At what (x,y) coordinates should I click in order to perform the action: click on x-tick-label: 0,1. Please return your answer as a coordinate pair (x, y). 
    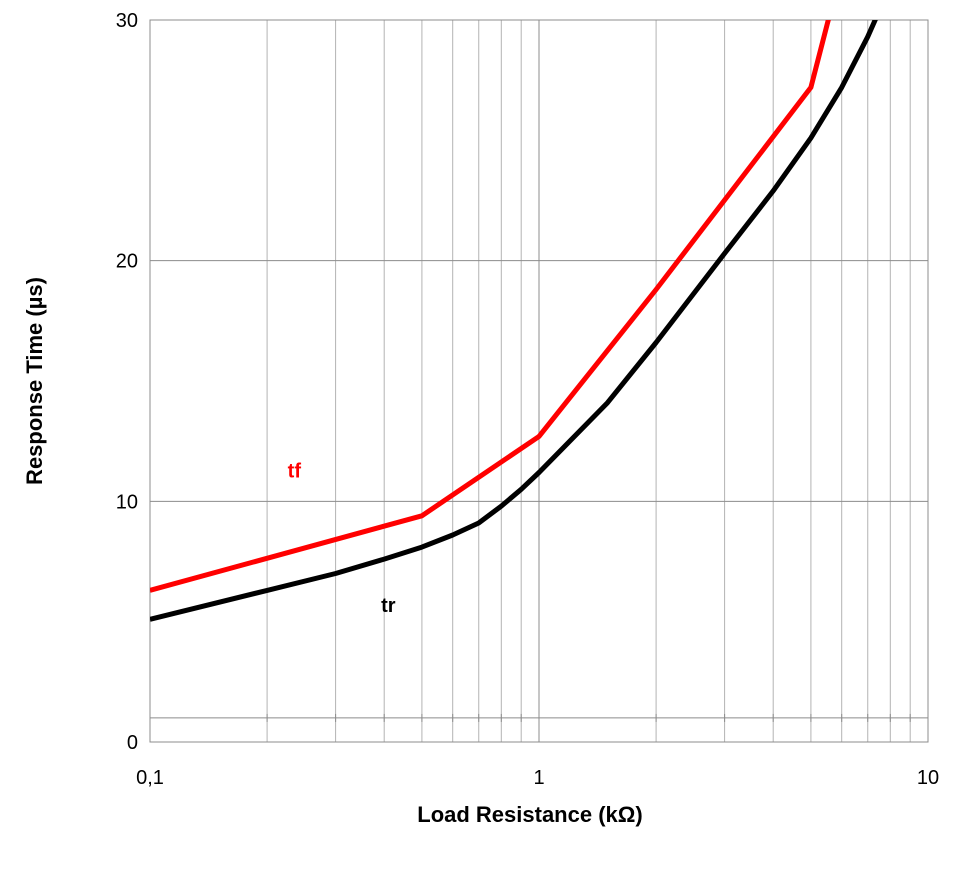
    Looking at the image, I should click on (150, 778).